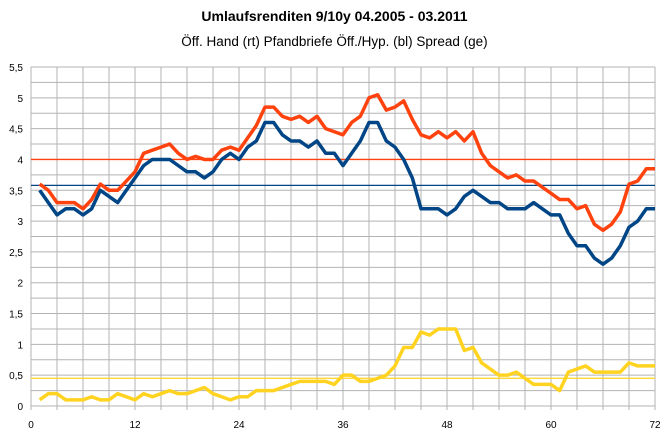 The height and width of the screenshot is (436, 669). I want to click on x-tick-label: 60, so click(551, 425).